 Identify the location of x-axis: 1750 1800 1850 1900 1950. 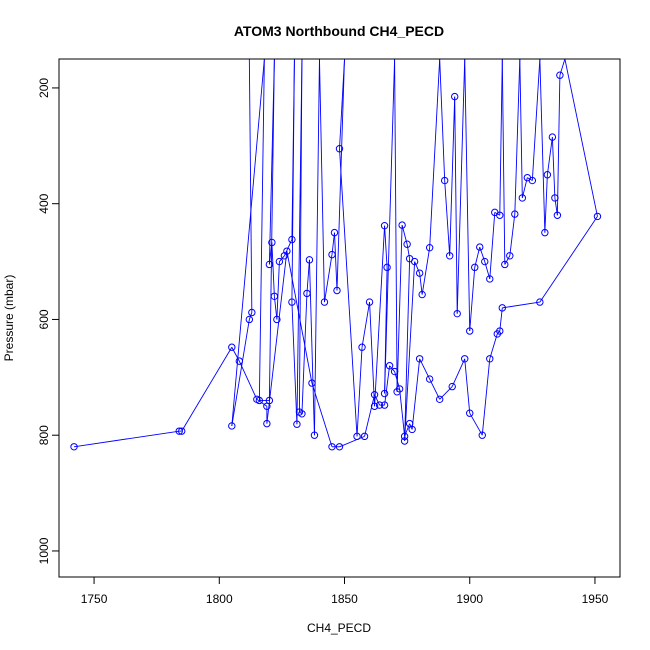
(345, 591).